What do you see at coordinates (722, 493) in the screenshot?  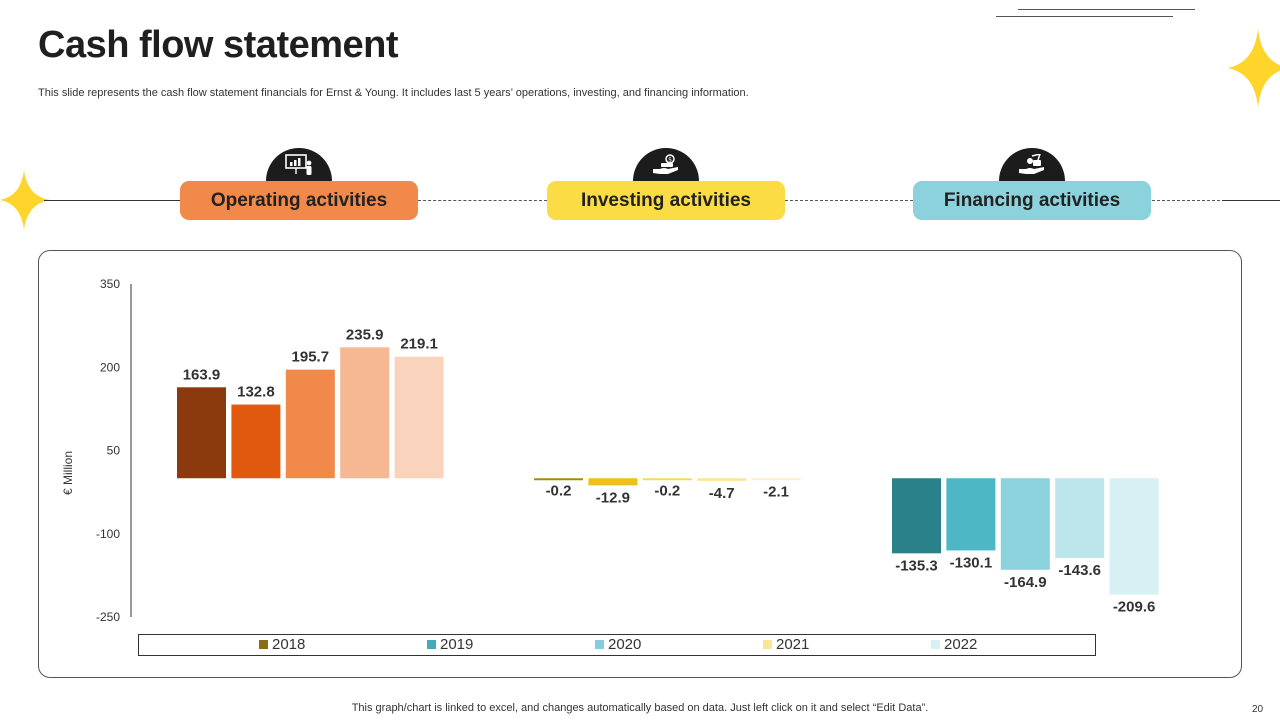 I see `data-label: -4.7` at bounding box center [722, 493].